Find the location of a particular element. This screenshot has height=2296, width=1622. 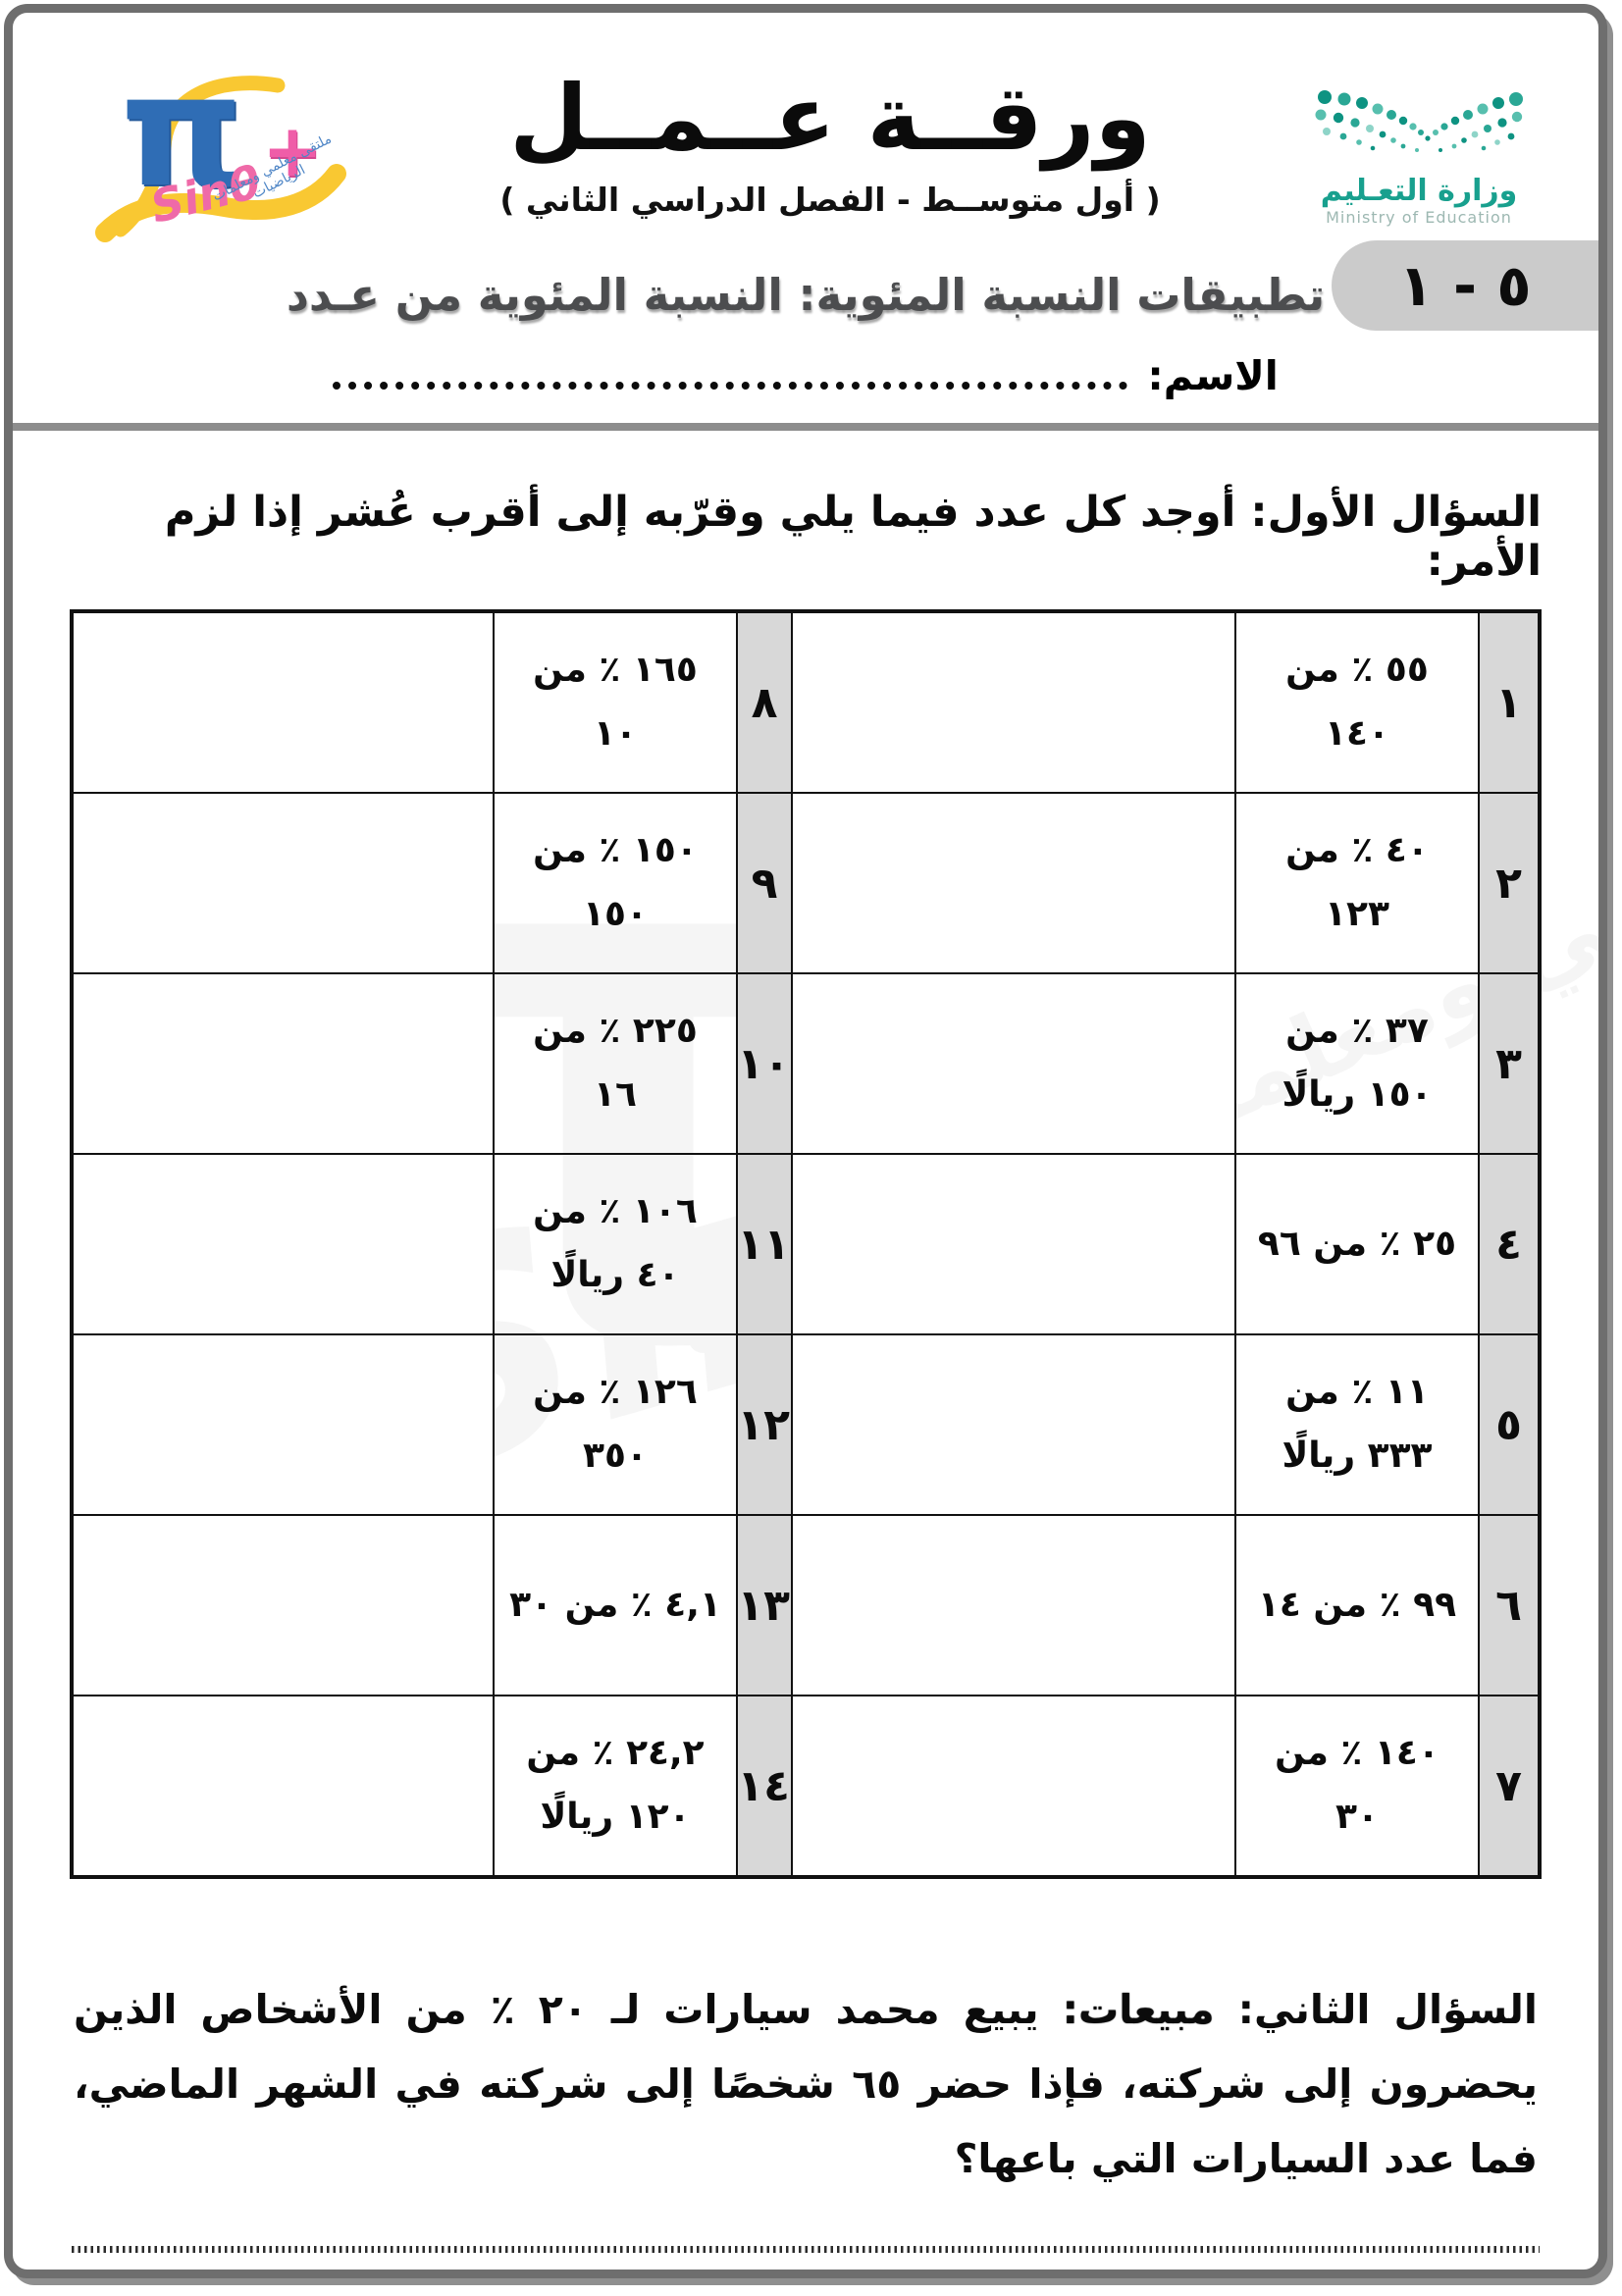

problem-text-right: ٥٥ ٪ من ١٤٠ is located at coordinates (1357, 702).